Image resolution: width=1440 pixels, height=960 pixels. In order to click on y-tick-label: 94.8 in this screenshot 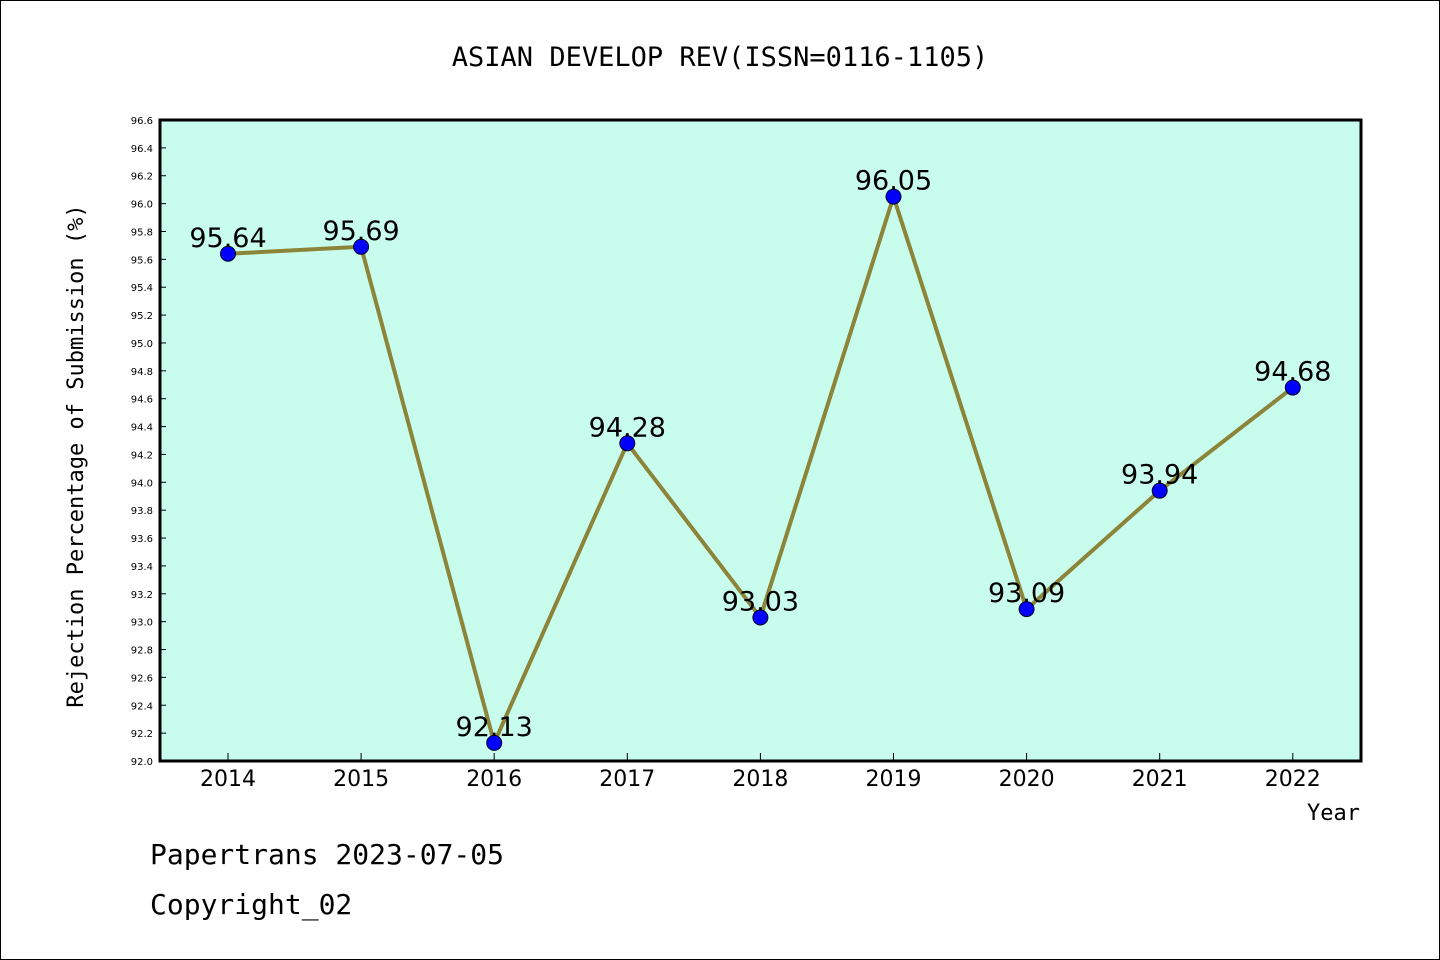, I will do `click(142, 372)`.